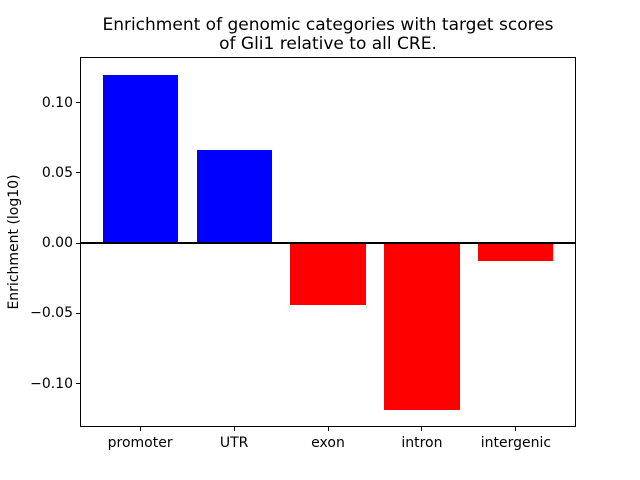 The height and width of the screenshot is (480, 640). What do you see at coordinates (140, 159) in the screenshot?
I see `bar-promoter` at bounding box center [140, 159].